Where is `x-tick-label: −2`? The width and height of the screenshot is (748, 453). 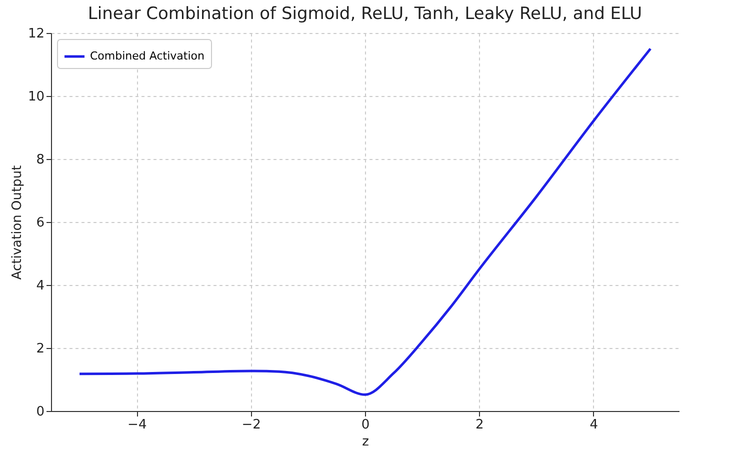
x-tick-label: −2 is located at coordinates (251, 425).